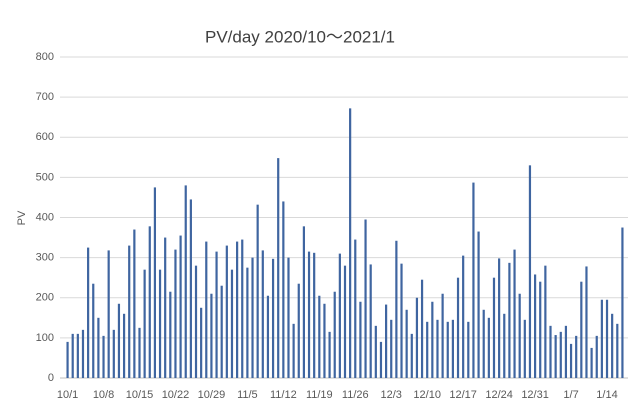 The image size is (640, 409). What do you see at coordinates (22, 217) in the screenshot?
I see `y-axis-label: PV` at bounding box center [22, 217].